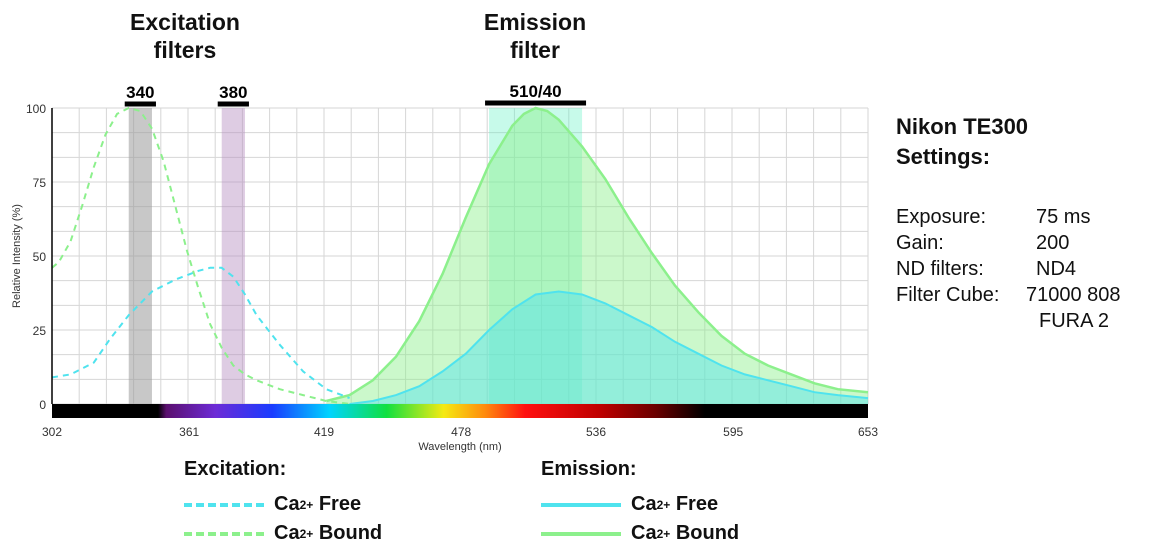  What do you see at coordinates (324, 432) in the screenshot?
I see `x-tick-label: 419` at bounding box center [324, 432].